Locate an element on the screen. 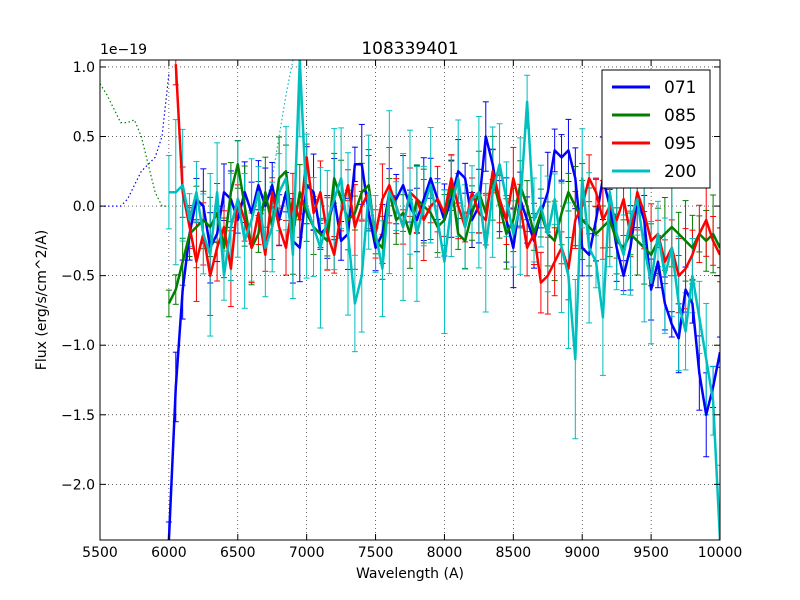 Image resolution: width=800 pixels, height=600 pixels. x-tick-label: 10000 is located at coordinates (720, 553).